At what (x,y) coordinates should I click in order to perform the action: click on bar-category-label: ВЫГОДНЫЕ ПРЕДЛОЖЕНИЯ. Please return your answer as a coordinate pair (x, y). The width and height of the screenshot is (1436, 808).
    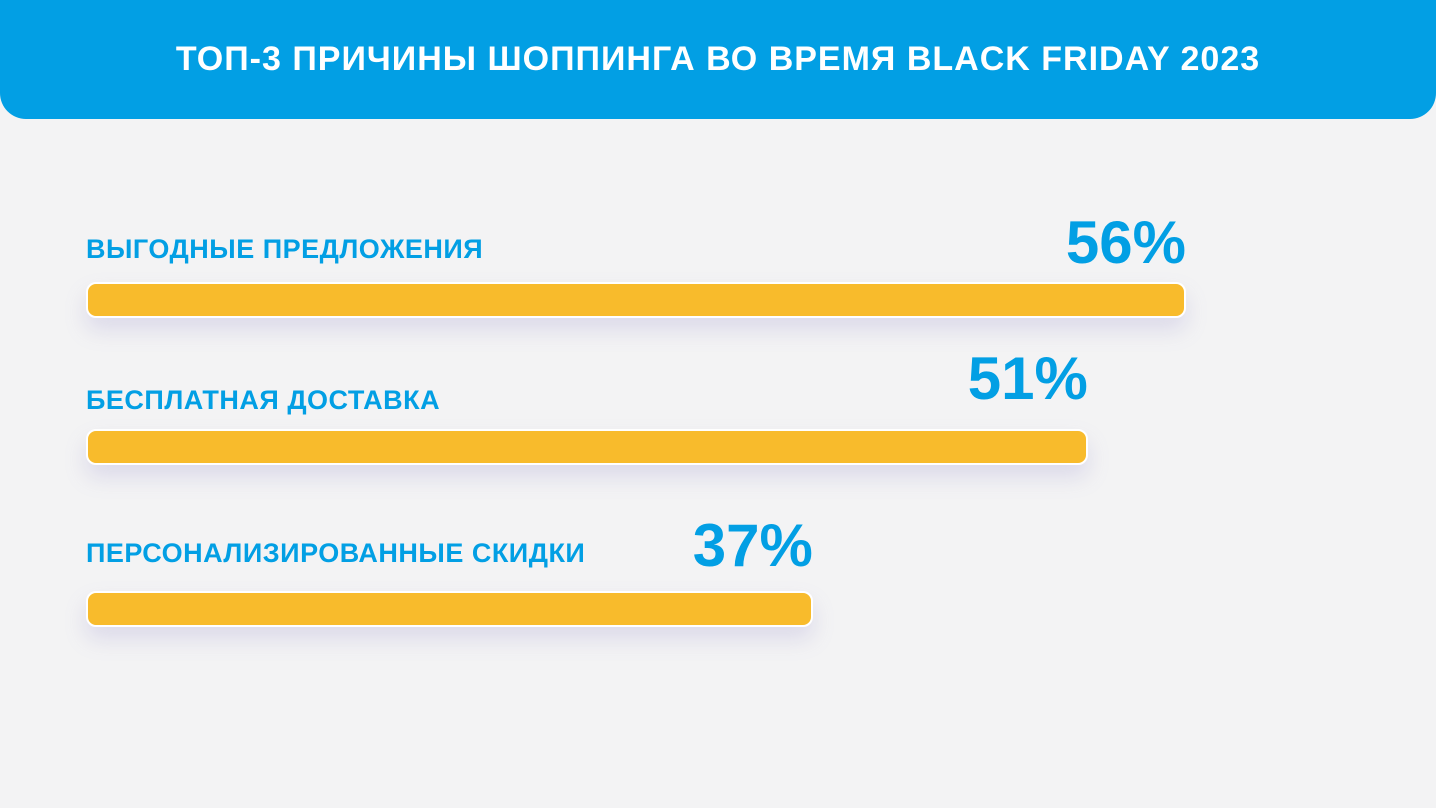
    Looking at the image, I should click on (285, 249).